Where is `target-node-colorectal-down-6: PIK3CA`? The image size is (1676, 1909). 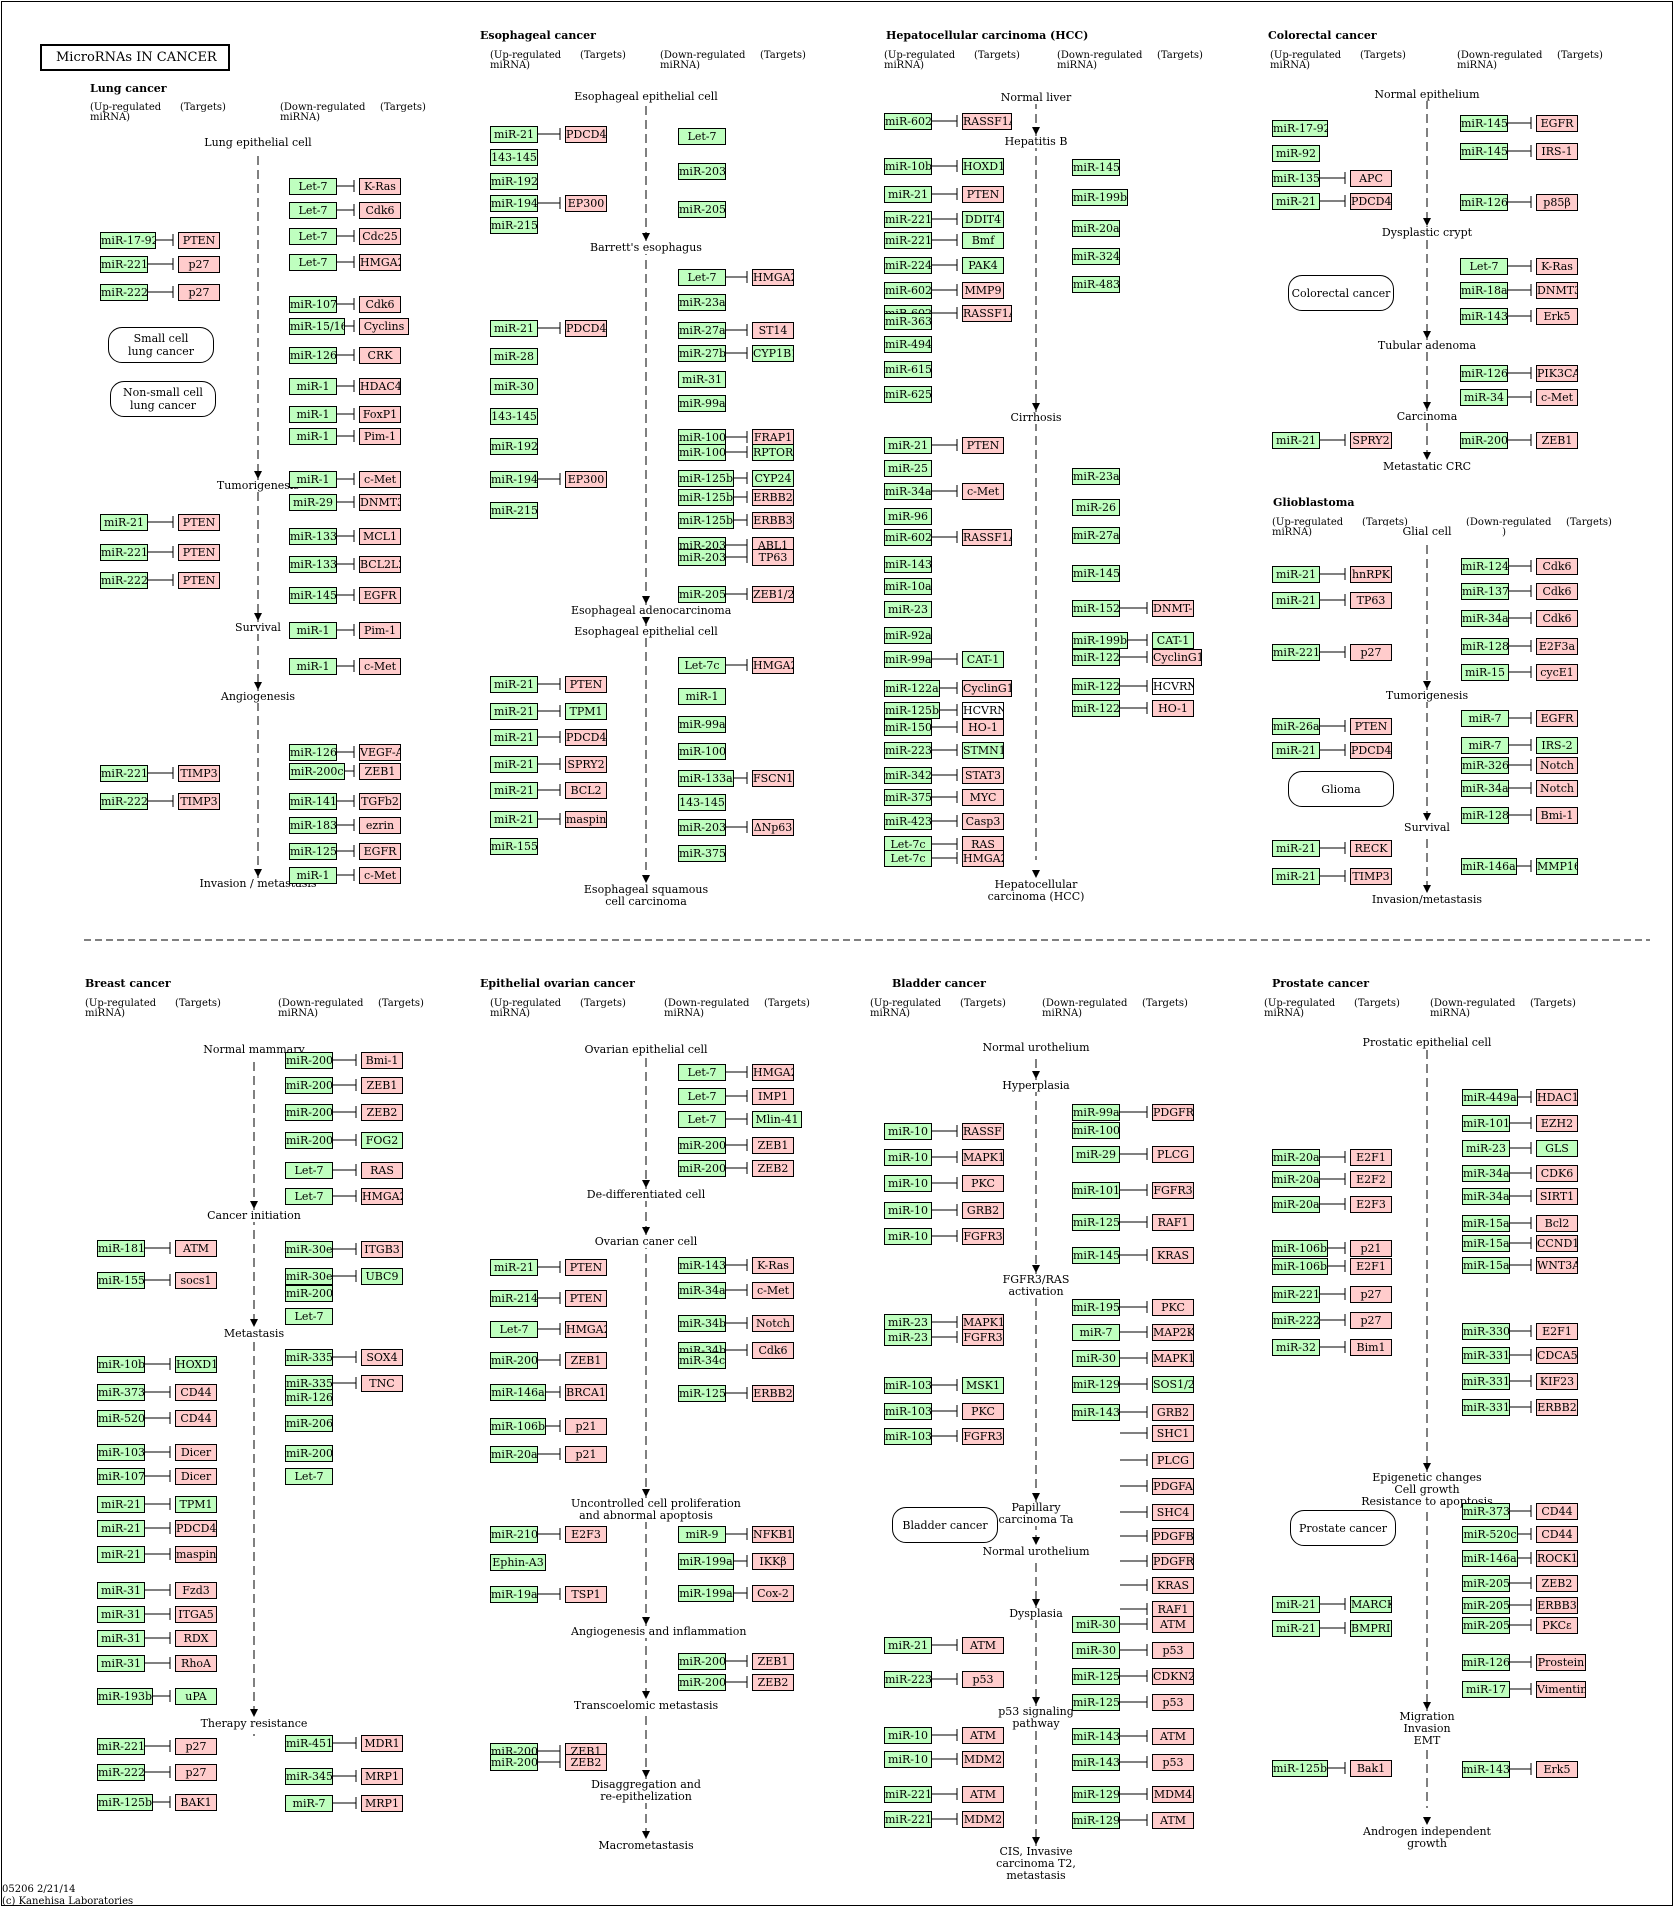
target-node-colorectal-down-6: PIK3CA is located at coordinates (1557, 373).